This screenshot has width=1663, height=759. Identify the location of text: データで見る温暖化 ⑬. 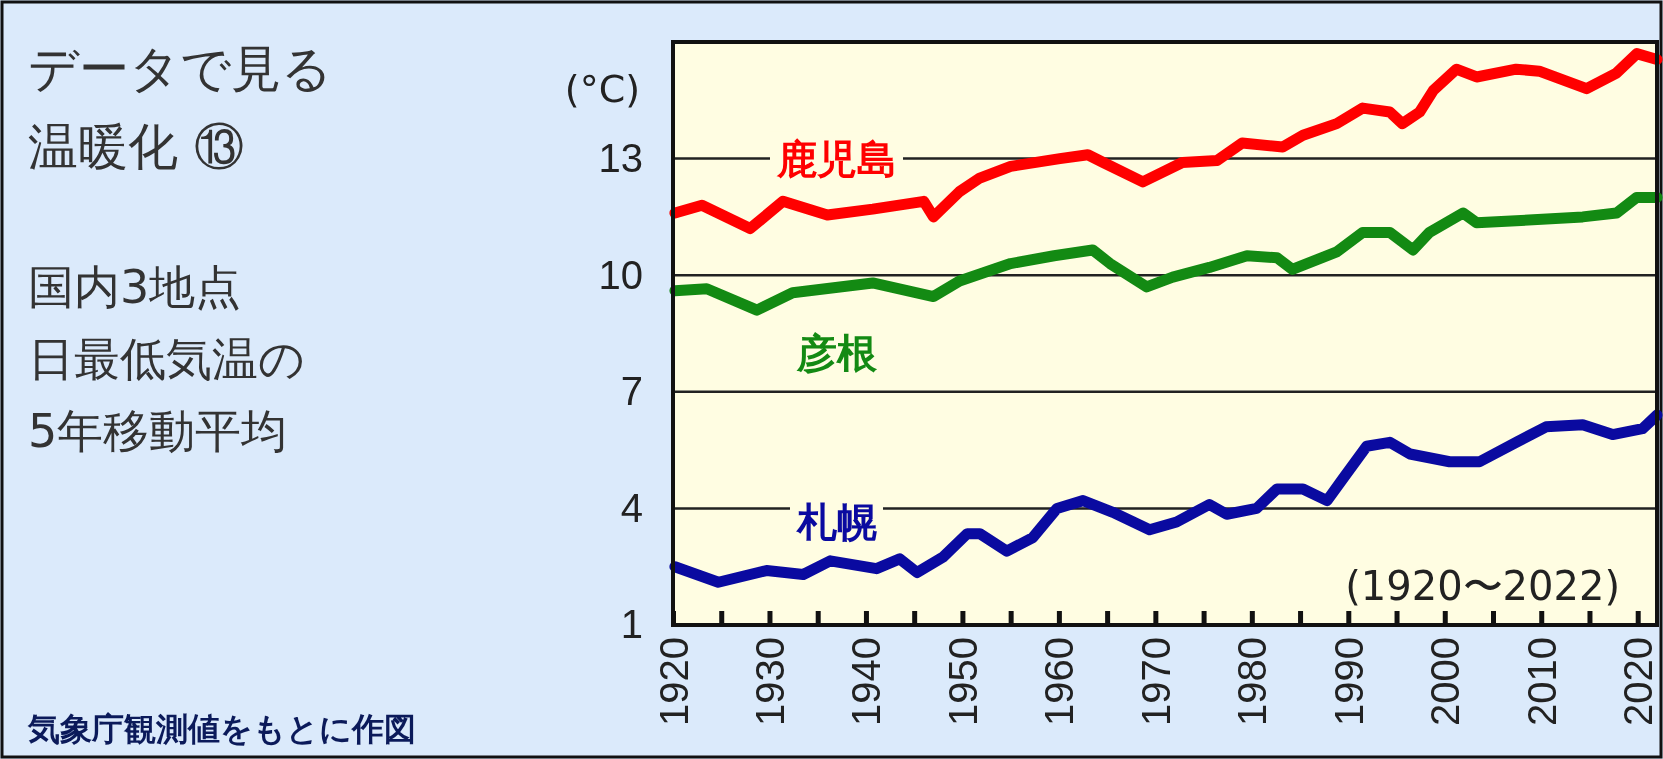
(180, 108).